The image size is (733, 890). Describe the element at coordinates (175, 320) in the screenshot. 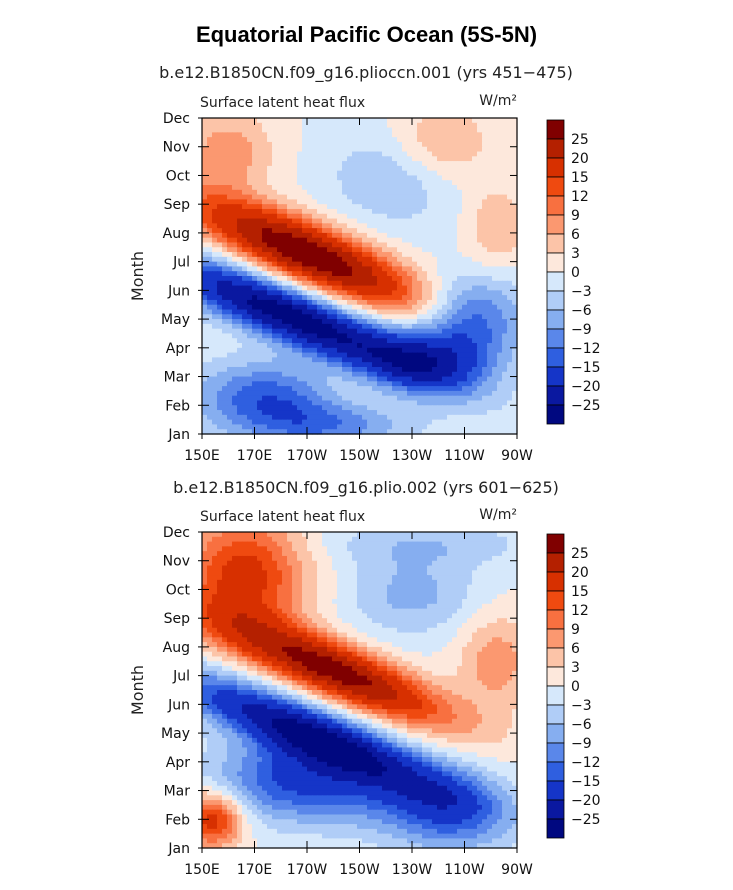

I see `y-tick-label: May` at that location.